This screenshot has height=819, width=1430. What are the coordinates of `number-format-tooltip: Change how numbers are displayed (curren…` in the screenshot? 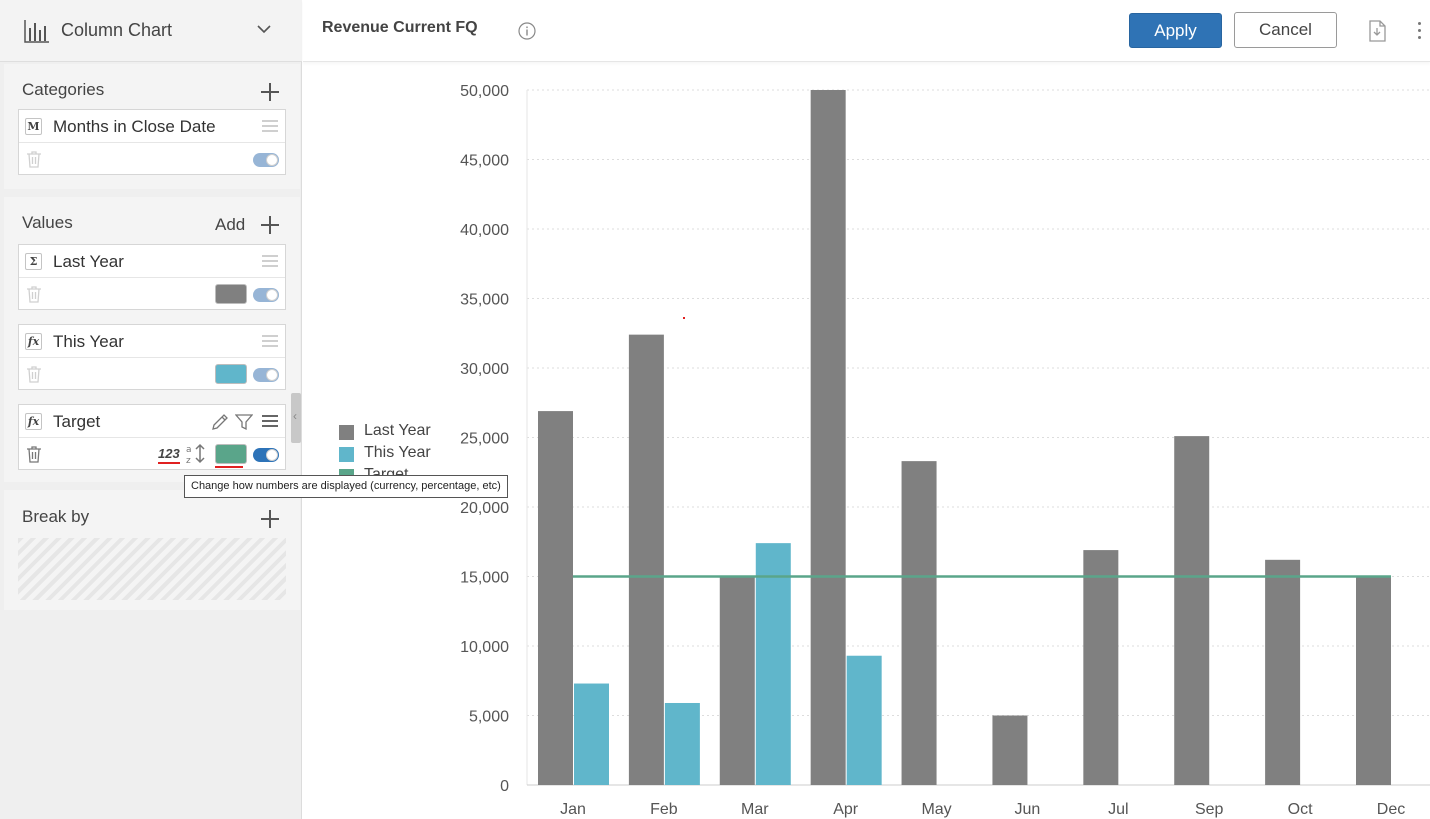 It's located at (346, 486).